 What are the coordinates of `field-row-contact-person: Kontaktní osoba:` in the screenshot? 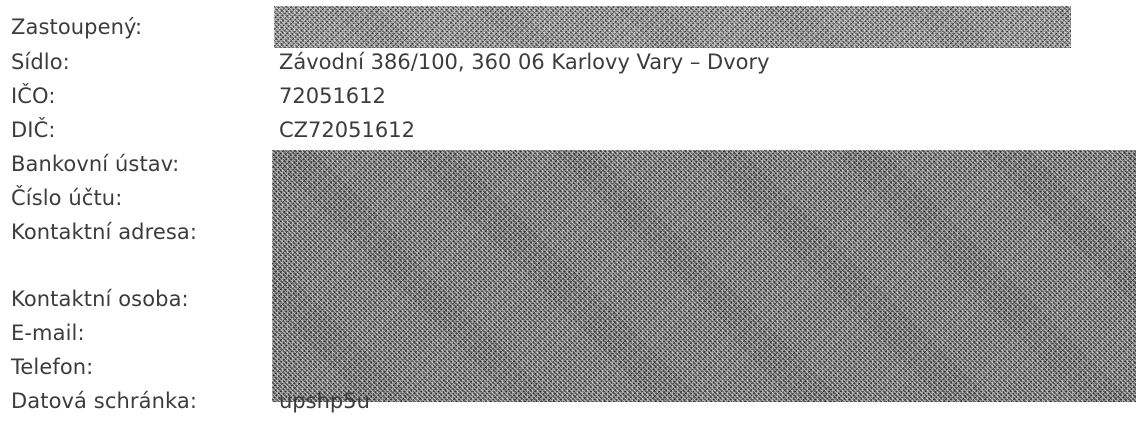 It's located at (568, 299).